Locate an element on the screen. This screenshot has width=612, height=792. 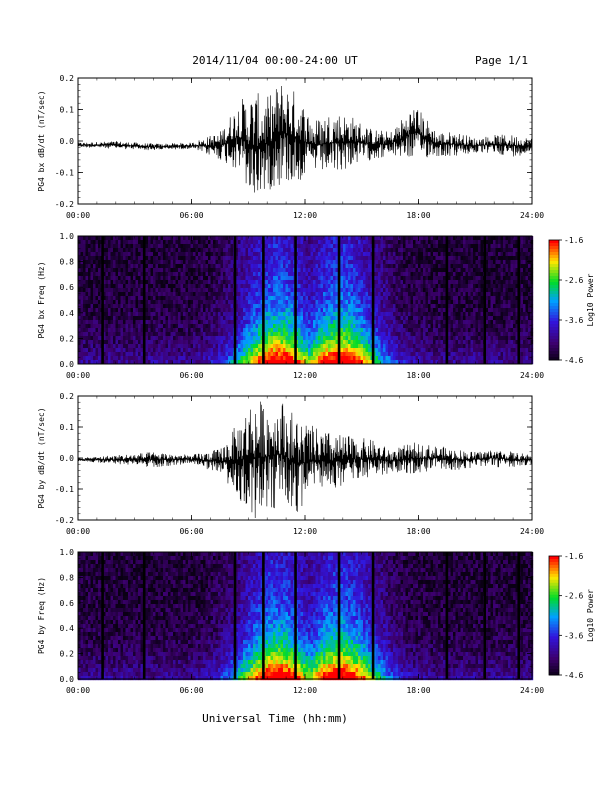
y-tick-label: -0.2 is located at coordinates (64, 204).